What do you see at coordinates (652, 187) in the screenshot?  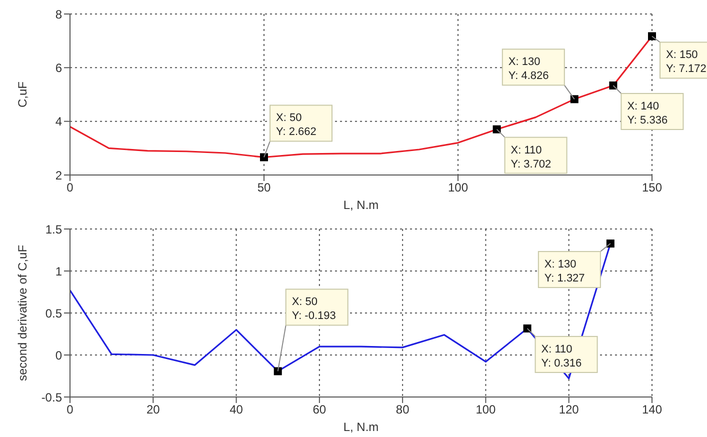 I see `x-tick-label: 150` at bounding box center [652, 187].